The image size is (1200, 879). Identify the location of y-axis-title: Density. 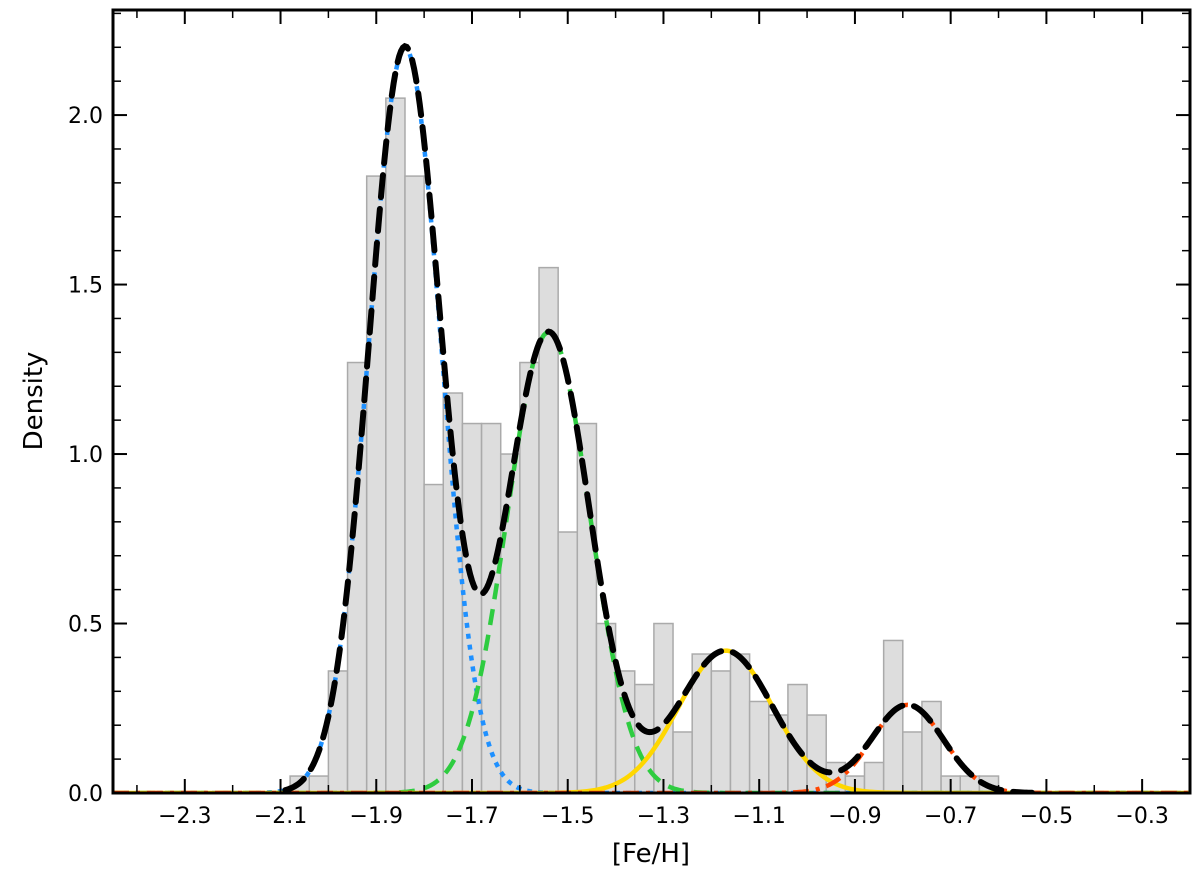
(34, 401).